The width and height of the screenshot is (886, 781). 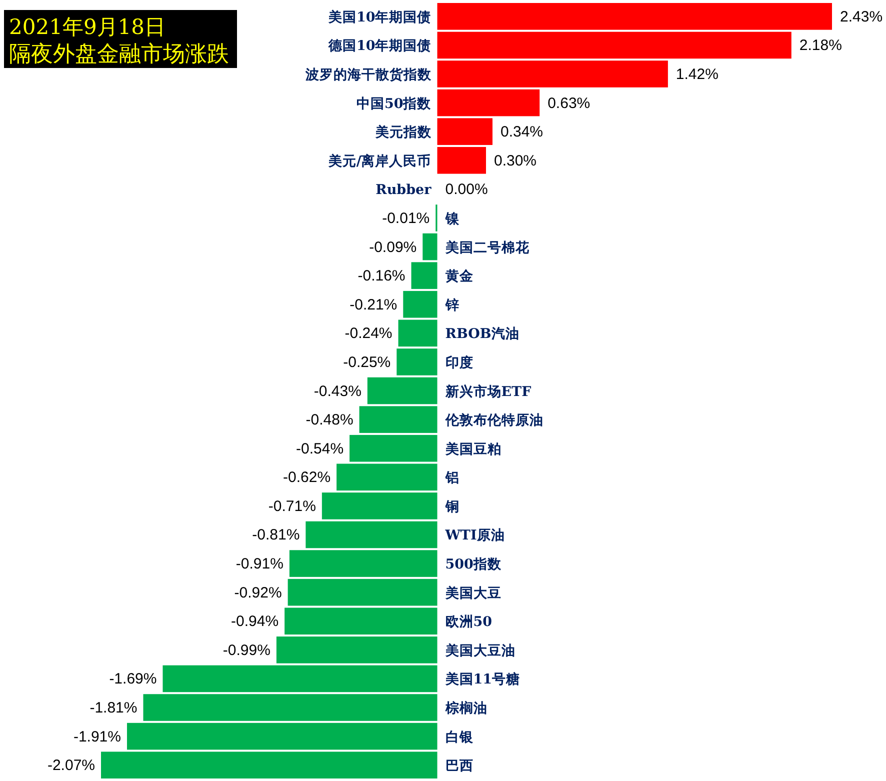 I want to click on data-label: 0.30%, so click(x=515, y=161).